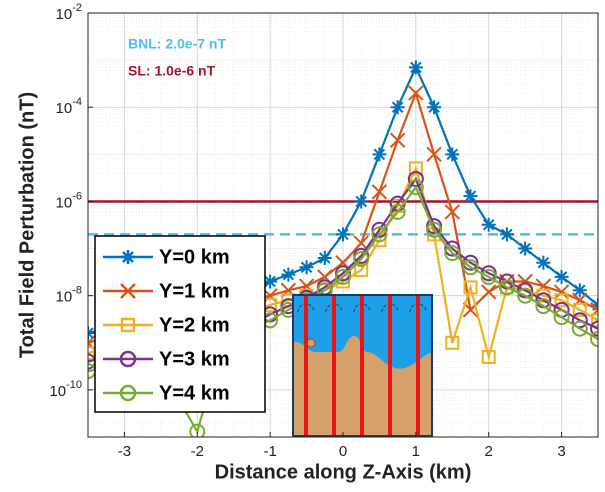 The width and height of the screenshot is (605, 492). What do you see at coordinates (172, 71) in the screenshot?
I see `annotation: SL: 1.0e-6 nT` at bounding box center [172, 71].